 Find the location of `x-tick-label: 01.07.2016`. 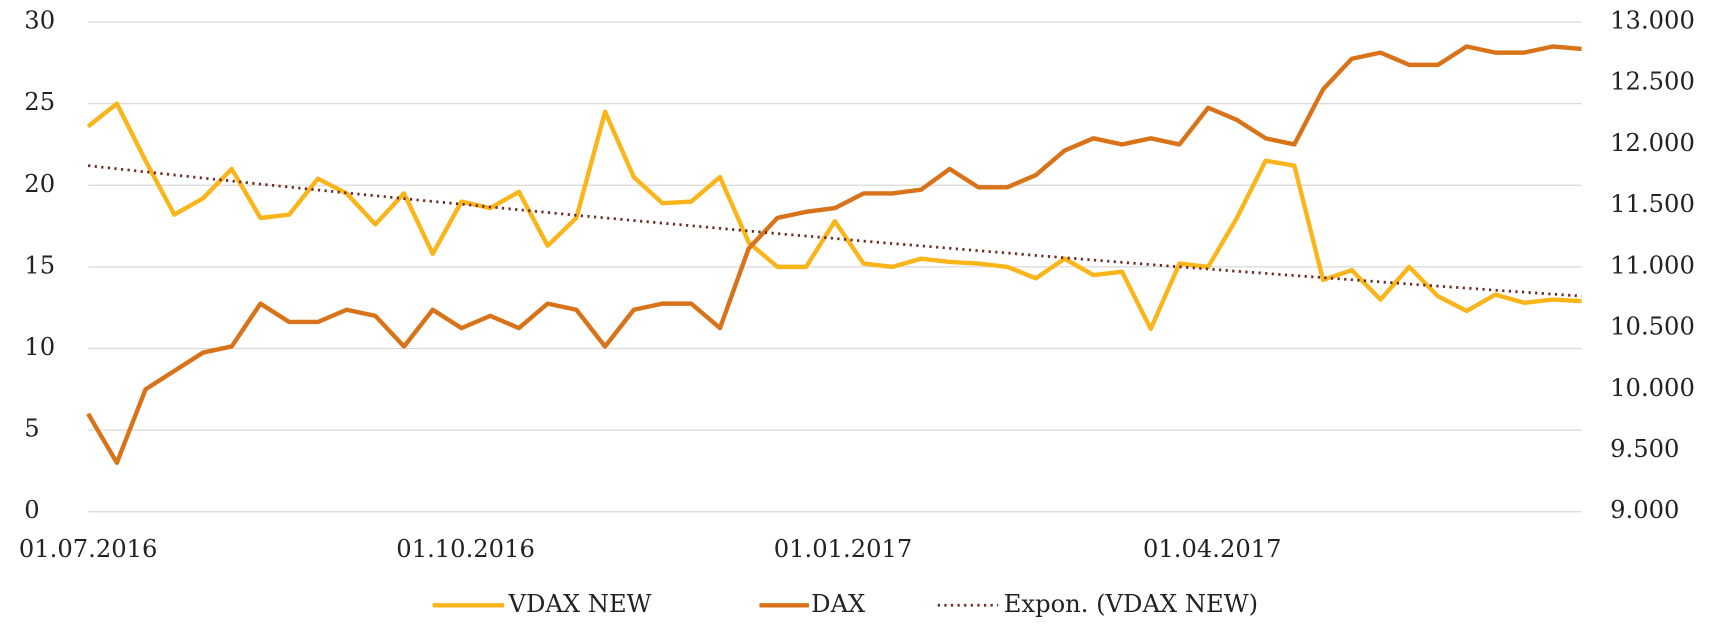

x-tick-label: 01.07.2016 is located at coordinates (88, 549).